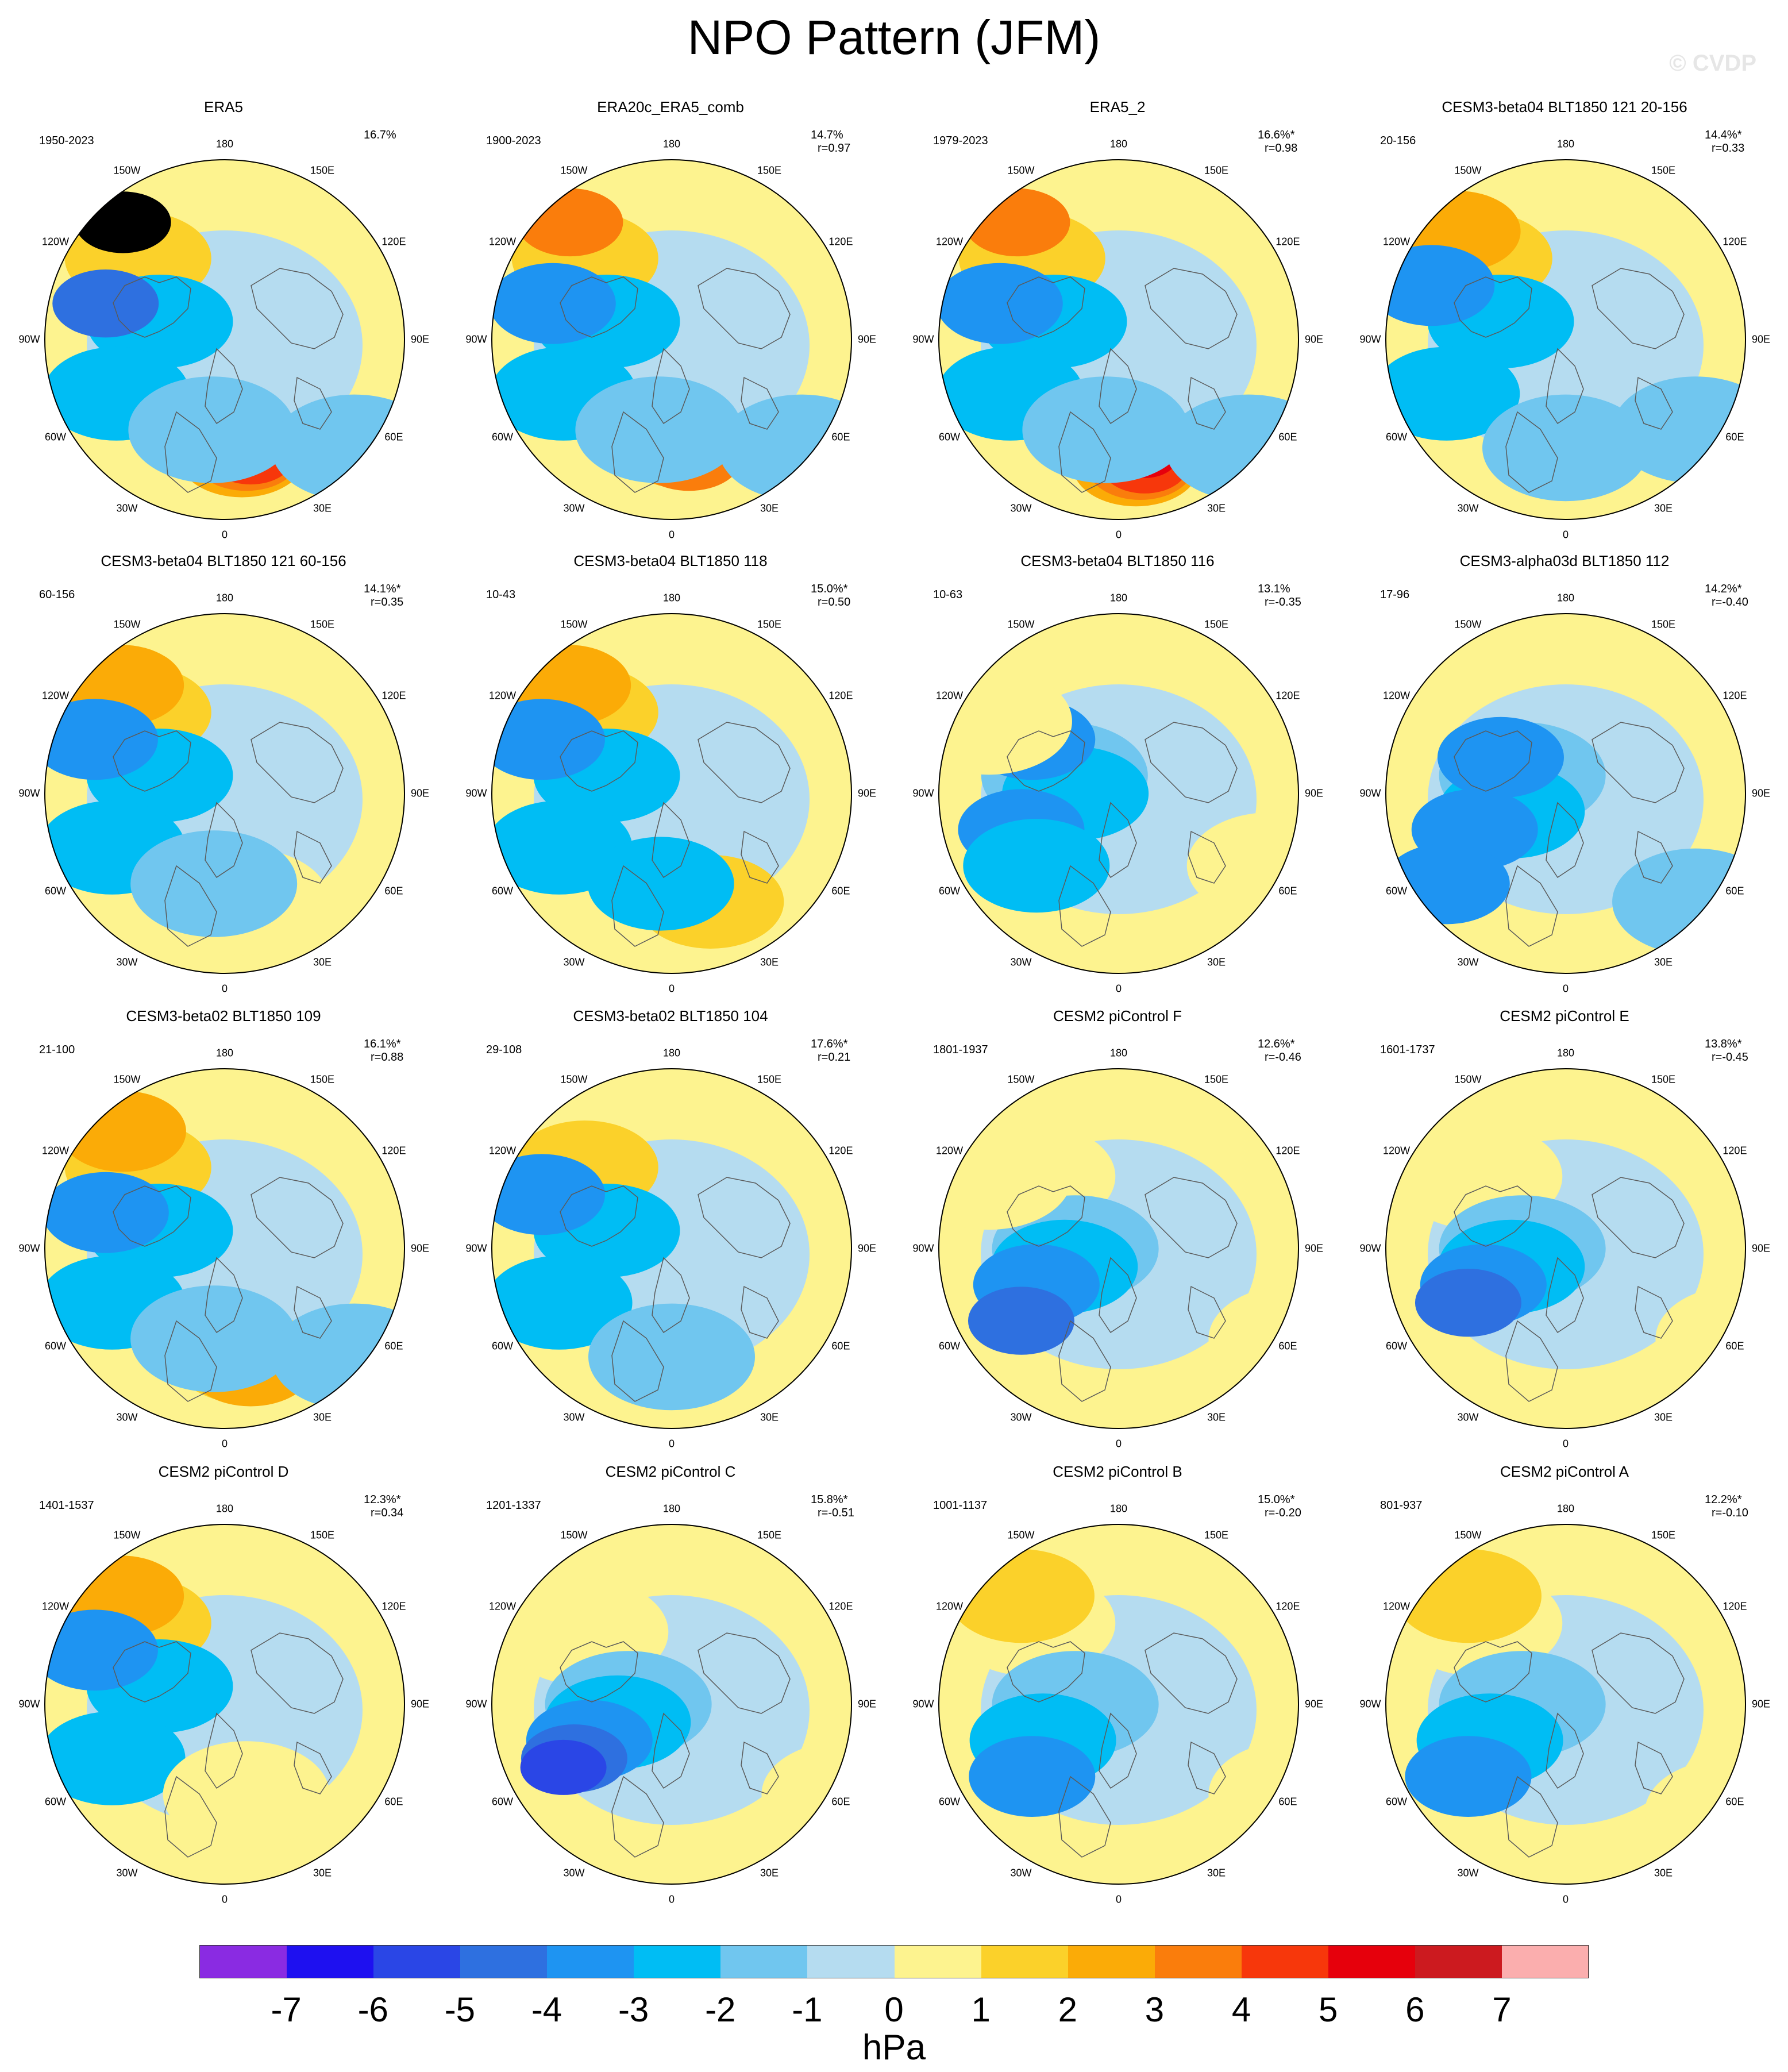 Image resolution: width=1788 pixels, height=2072 pixels. What do you see at coordinates (223, 106) in the screenshot?
I see `panel-title: ERA5` at bounding box center [223, 106].